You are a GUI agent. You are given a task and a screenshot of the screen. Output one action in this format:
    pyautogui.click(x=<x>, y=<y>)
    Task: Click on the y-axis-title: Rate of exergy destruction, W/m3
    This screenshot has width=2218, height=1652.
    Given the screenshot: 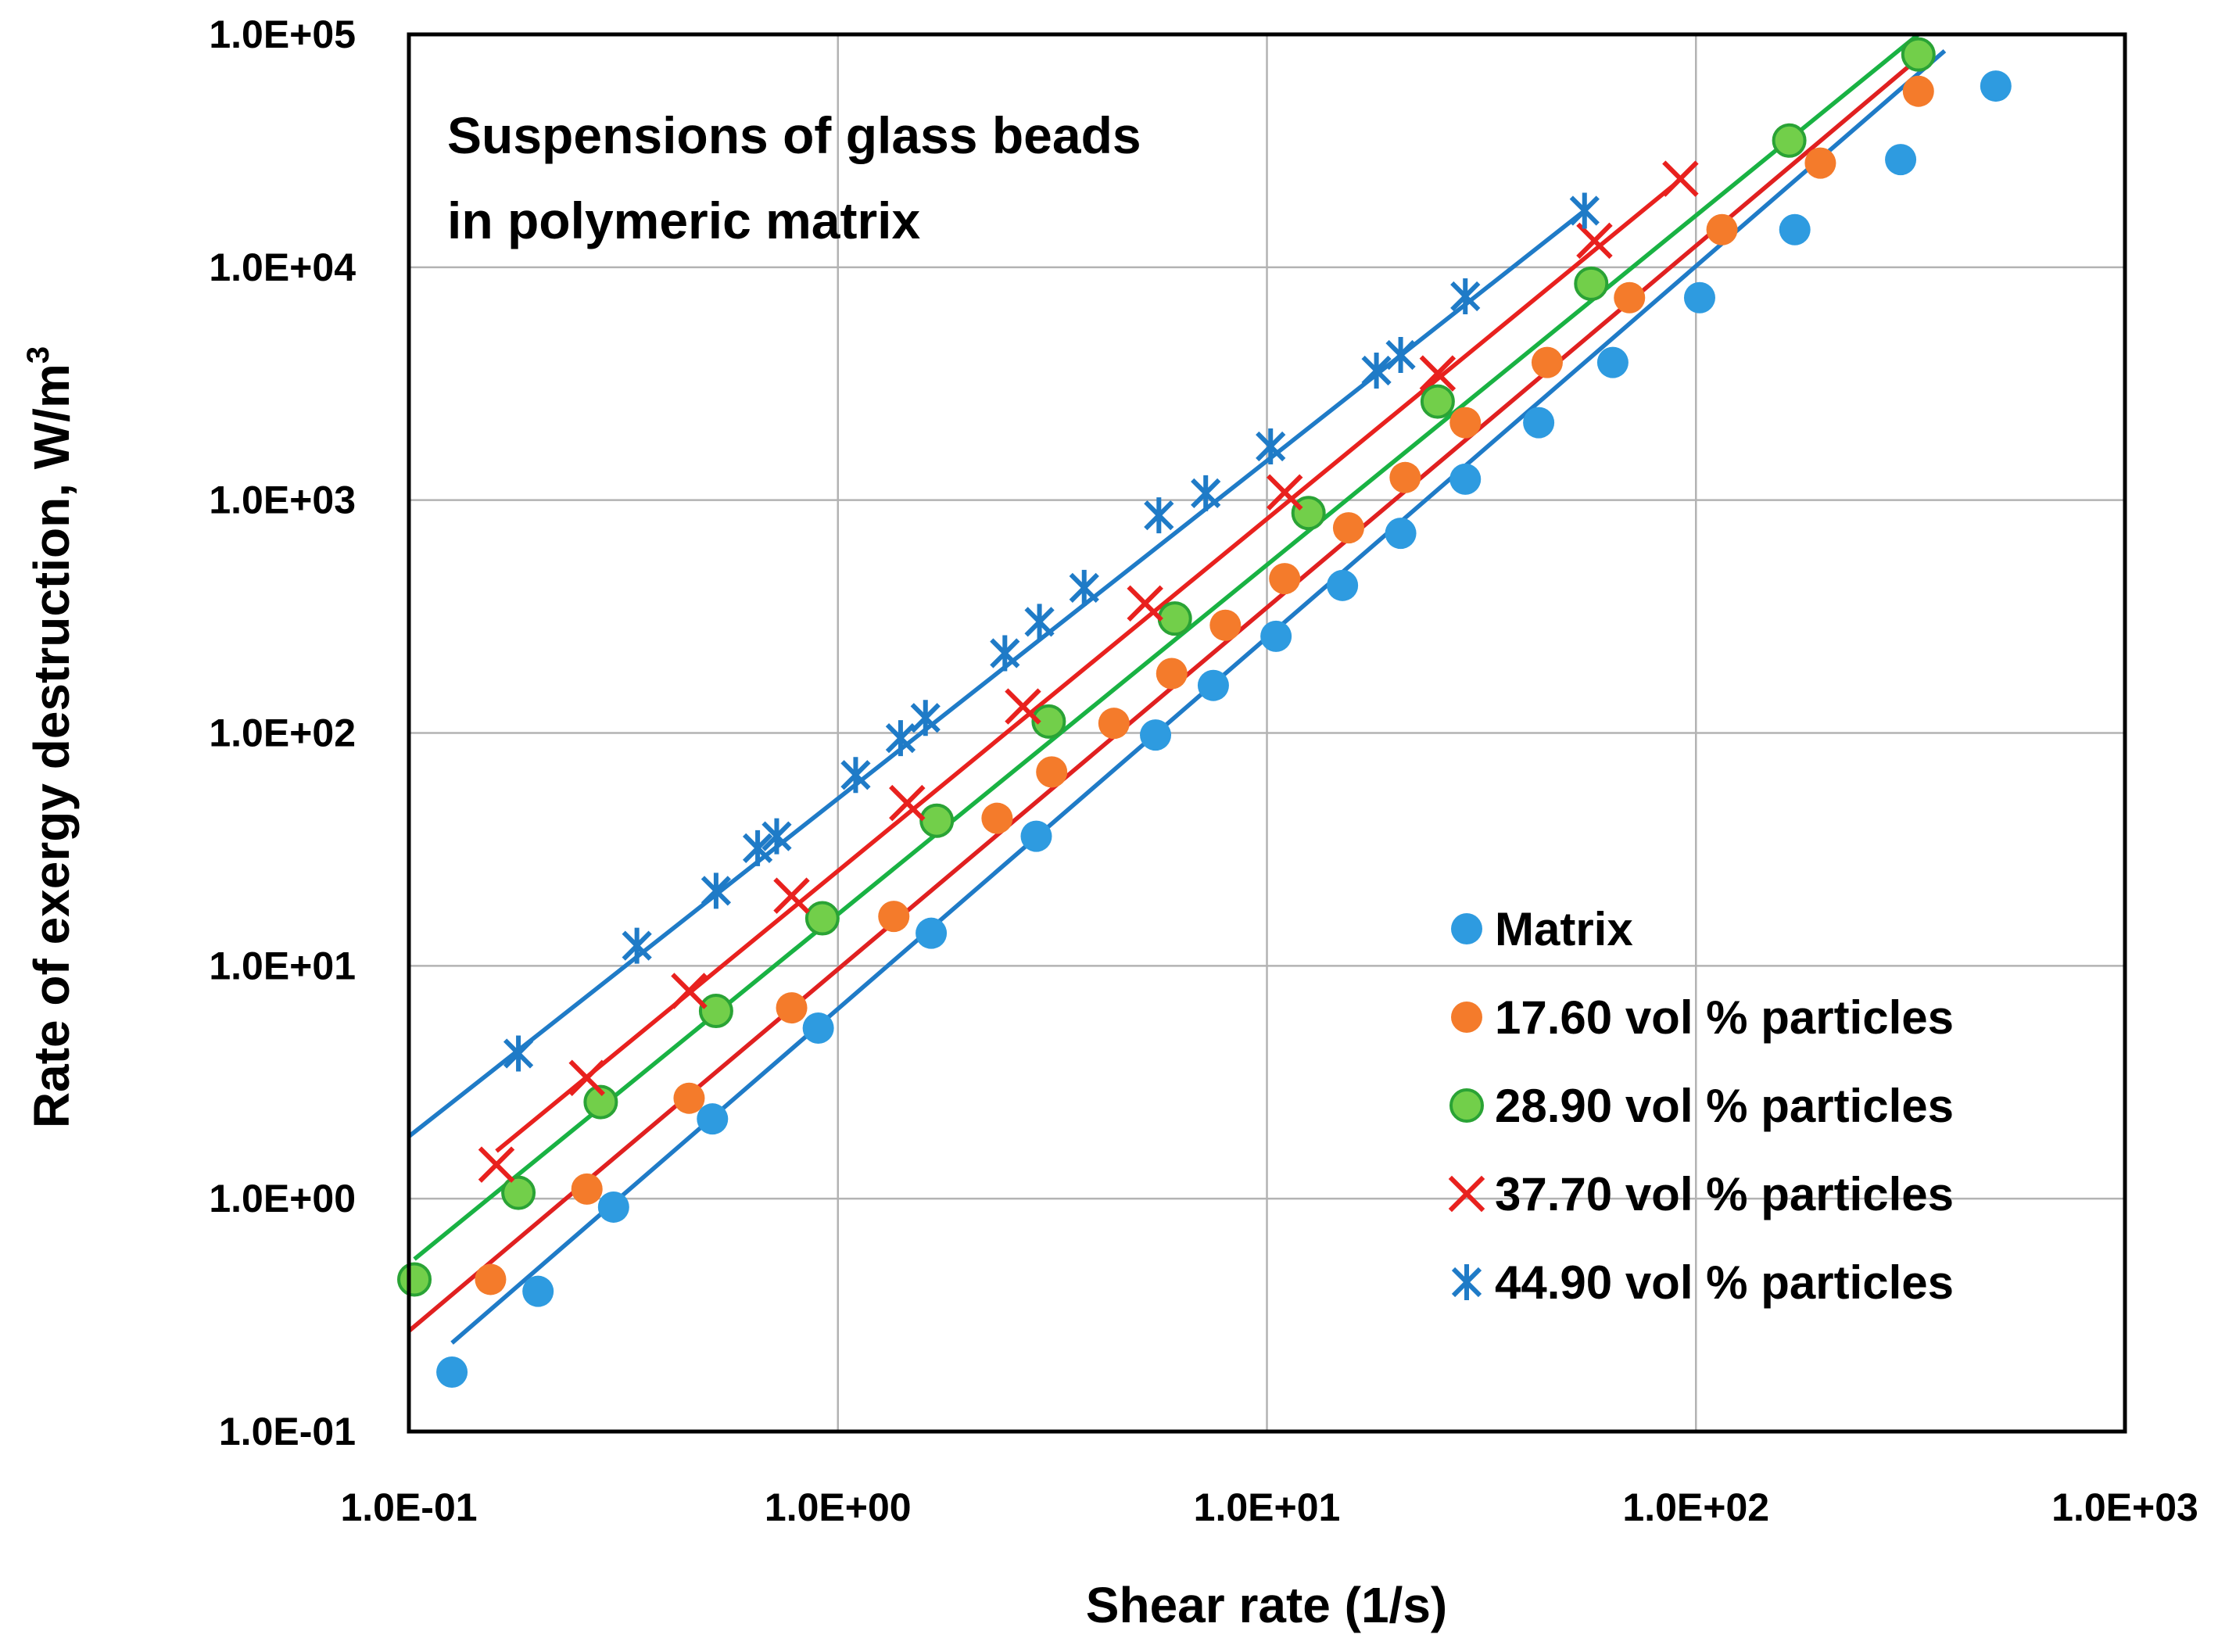 What is the action you would take?
    pyautogui.click(x=50, y=737)
    